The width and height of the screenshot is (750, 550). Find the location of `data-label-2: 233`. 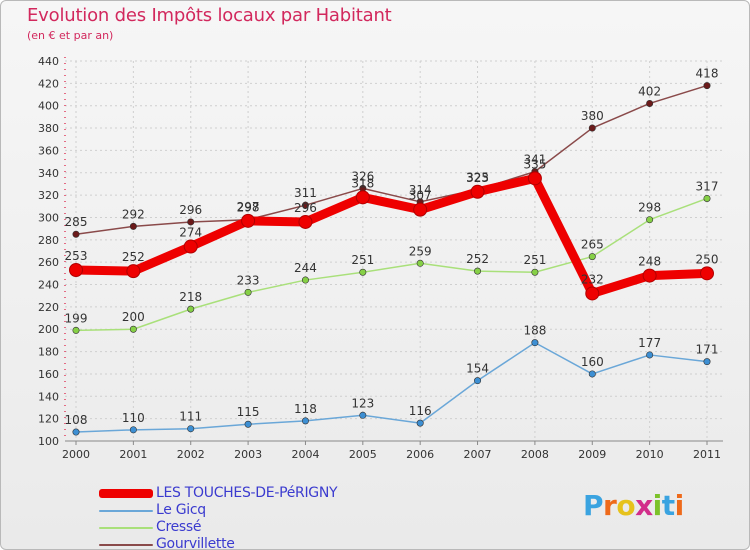

data-label-2: 233 is located at coordinates (248, 280).